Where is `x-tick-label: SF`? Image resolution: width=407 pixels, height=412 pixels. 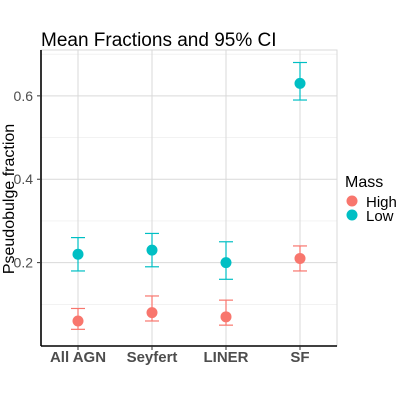
x-tick-label: SF is located at coordinates (299, 357).